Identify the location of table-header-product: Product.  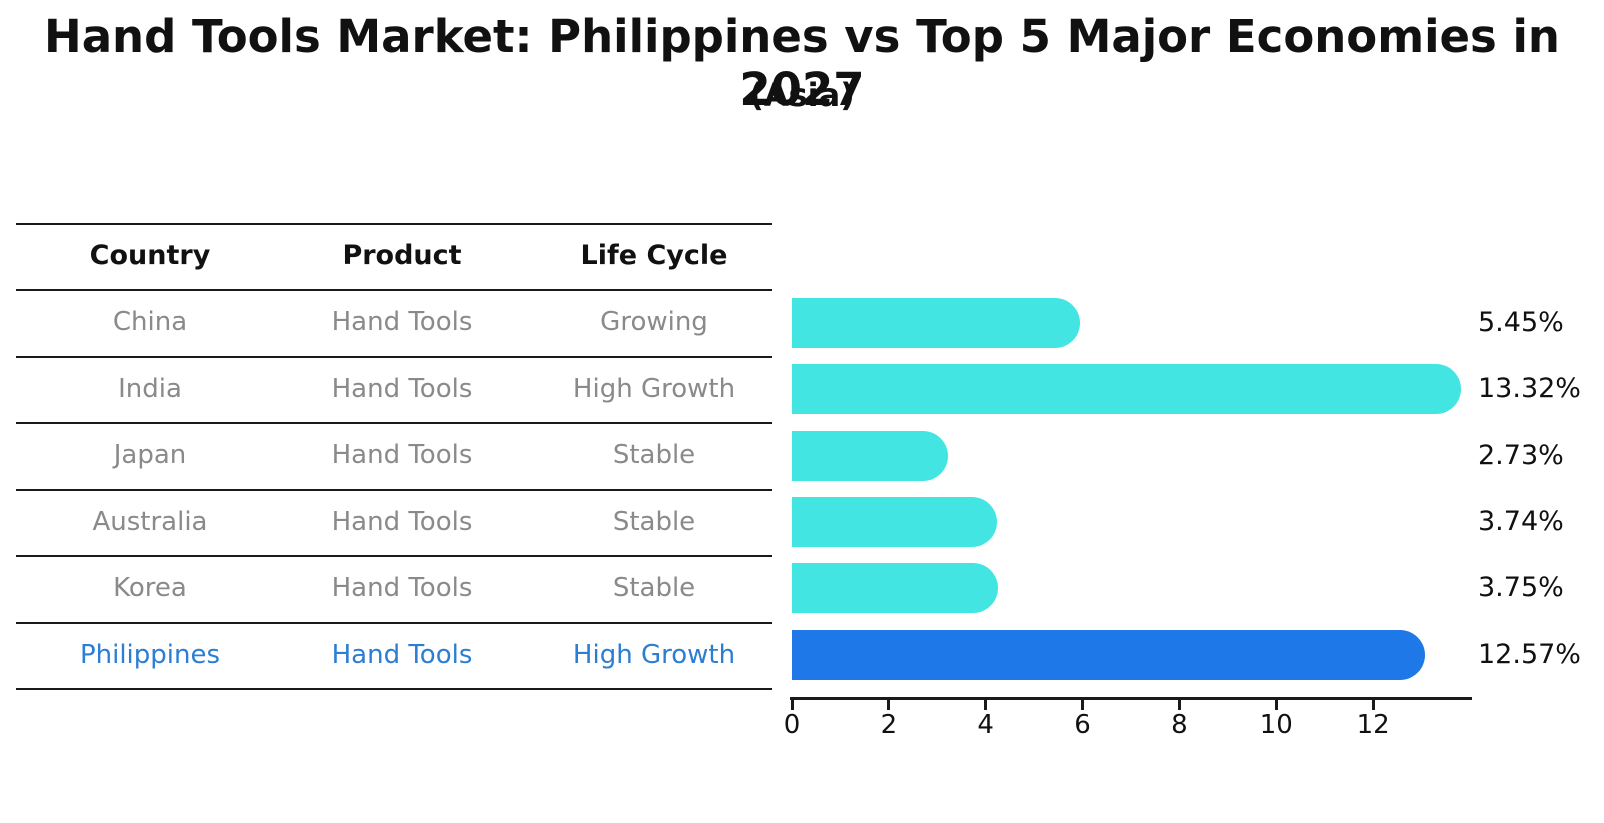
(402, 255).